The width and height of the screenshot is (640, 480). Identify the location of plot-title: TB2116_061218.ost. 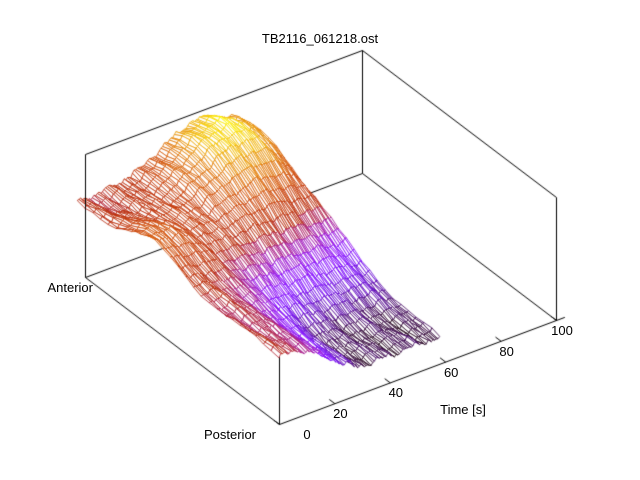
(320, 38).